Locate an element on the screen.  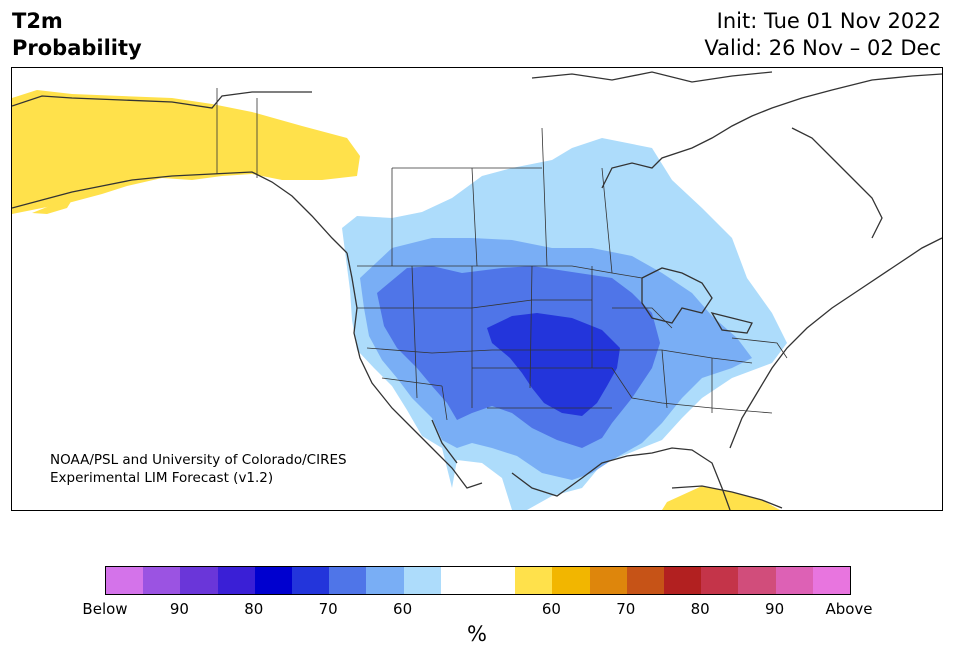
map-title: T2m Probability is located at coordinates (77, 35).